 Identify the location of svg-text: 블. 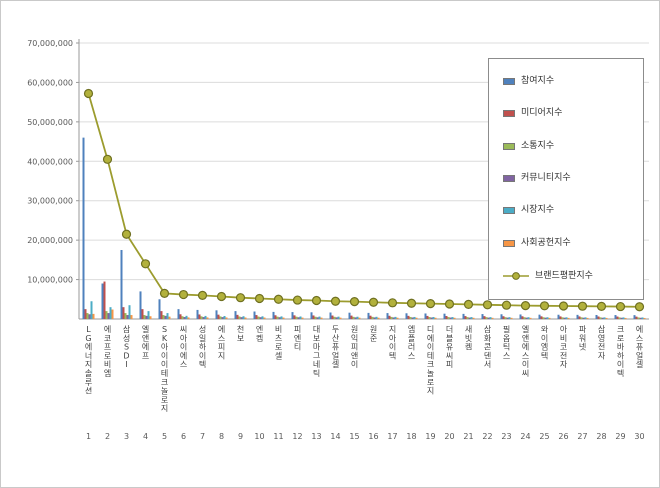
(449, 338).